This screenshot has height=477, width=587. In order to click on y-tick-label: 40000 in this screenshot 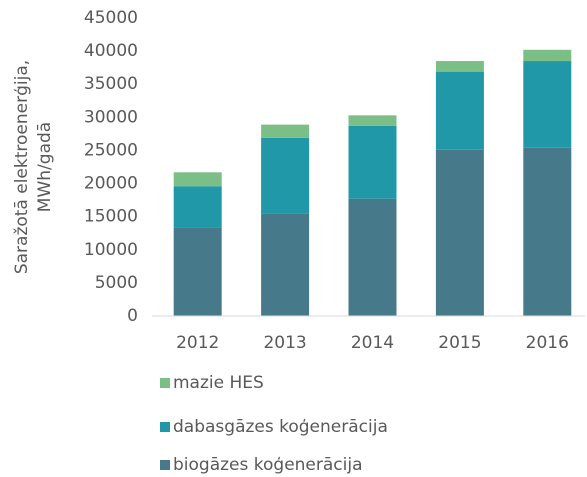, I will do `click(111, 51)`.